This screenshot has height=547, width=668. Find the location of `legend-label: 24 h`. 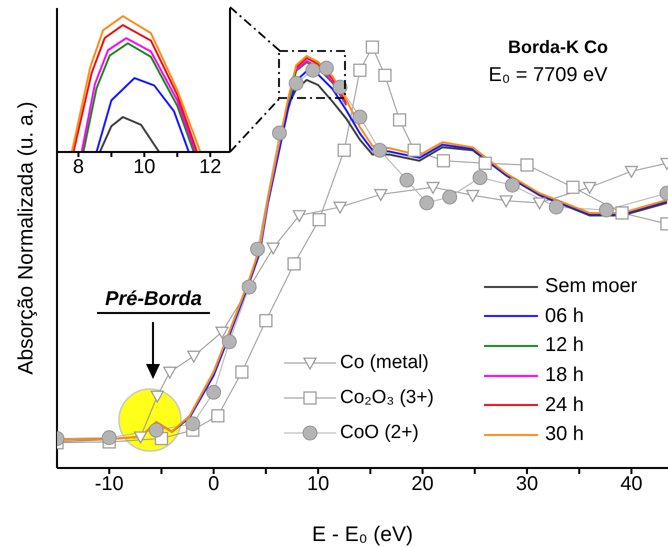

legend-label: 24 h is located at coordinates (564, 405).